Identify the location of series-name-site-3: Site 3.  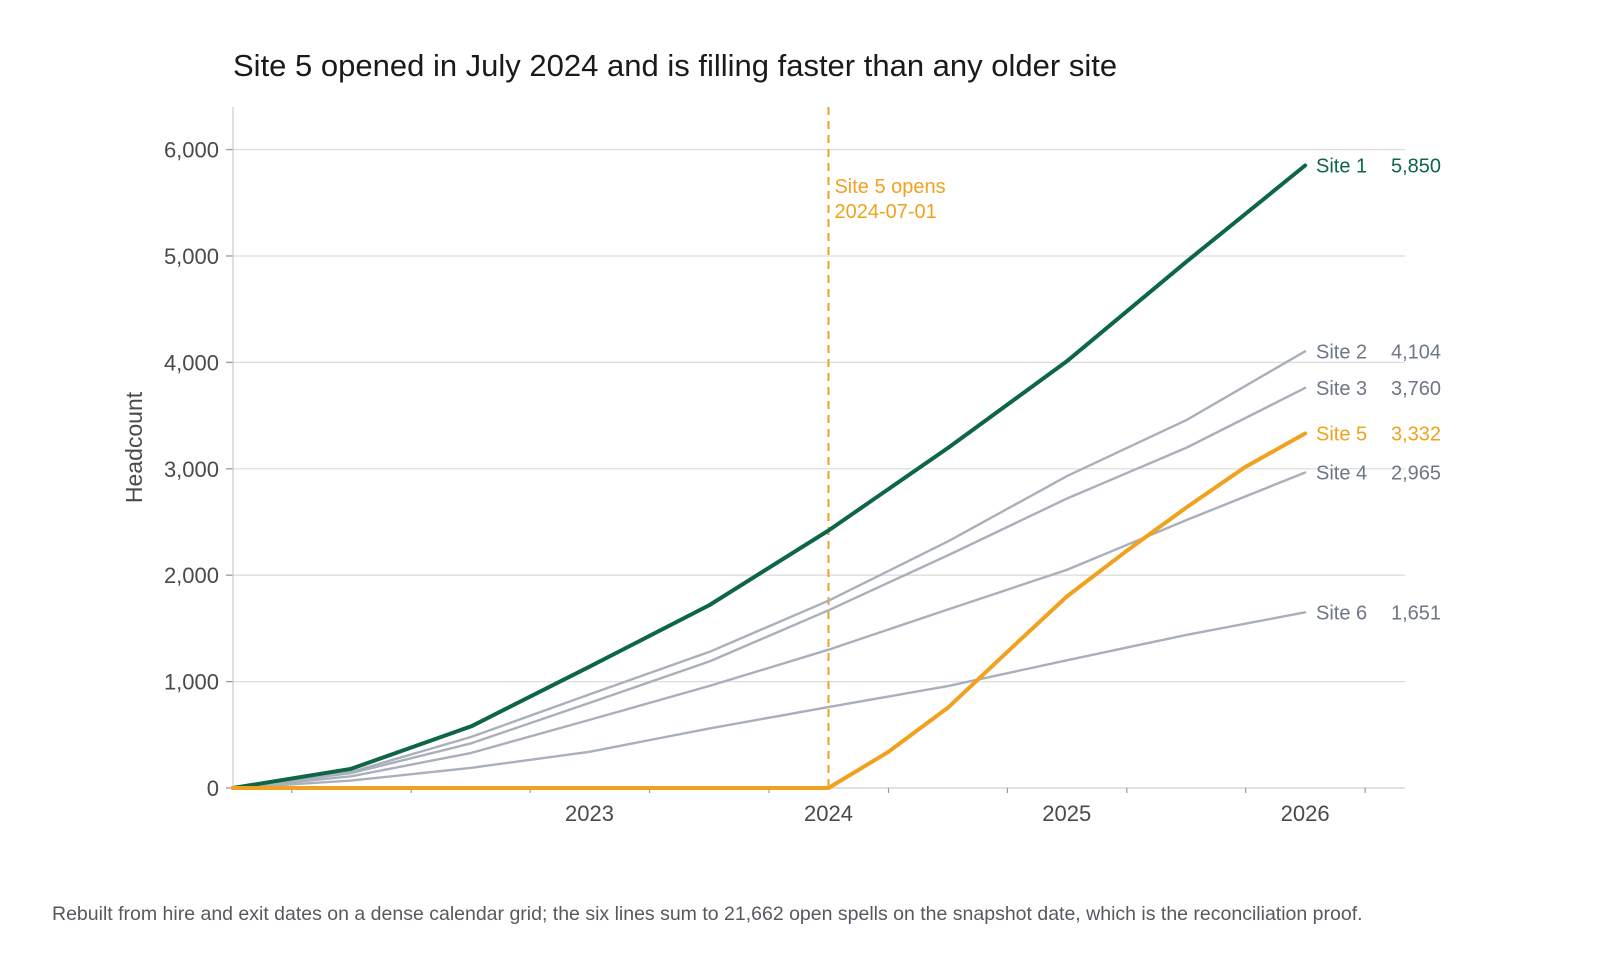
(1341, 389).